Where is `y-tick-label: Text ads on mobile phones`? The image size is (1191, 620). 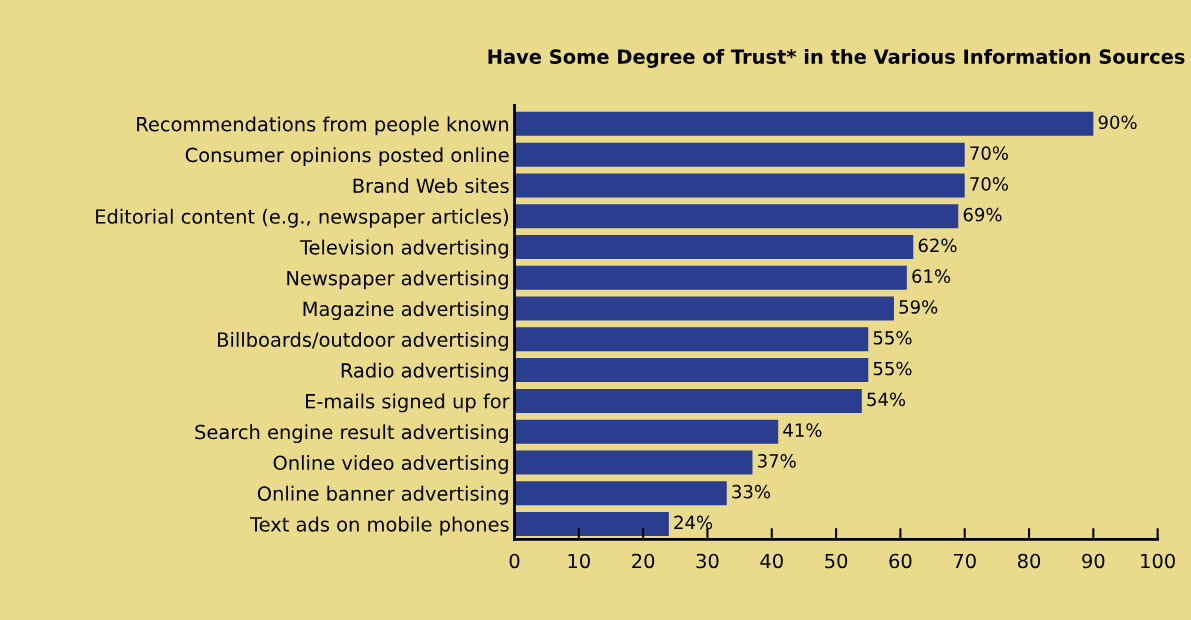 y-tick-label: Text ads on mobile phones is located at coordinates (379, 526).